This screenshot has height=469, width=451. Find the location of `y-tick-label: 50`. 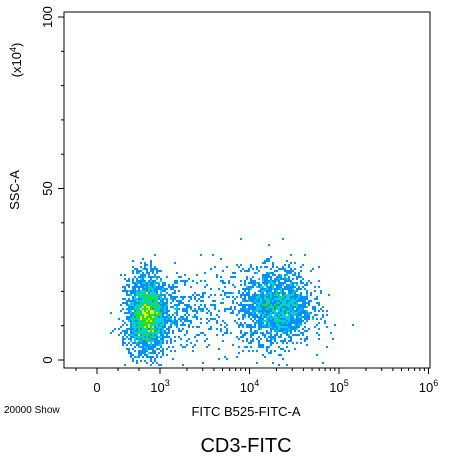

y-tick-label: 50 is located at coordinates (47, 188).